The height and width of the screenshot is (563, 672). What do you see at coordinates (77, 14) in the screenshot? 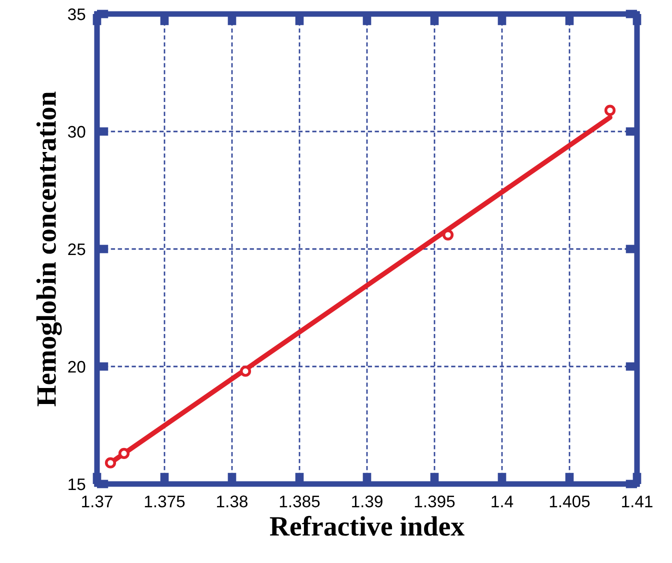
I see `y-tick-label: 35` at bounding box center [77, 14].